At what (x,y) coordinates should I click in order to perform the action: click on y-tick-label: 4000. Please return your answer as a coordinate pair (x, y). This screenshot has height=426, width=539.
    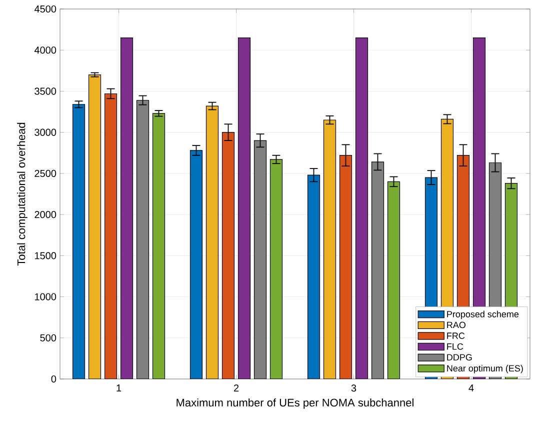
    Looking at the image, I should click on (45, 50).